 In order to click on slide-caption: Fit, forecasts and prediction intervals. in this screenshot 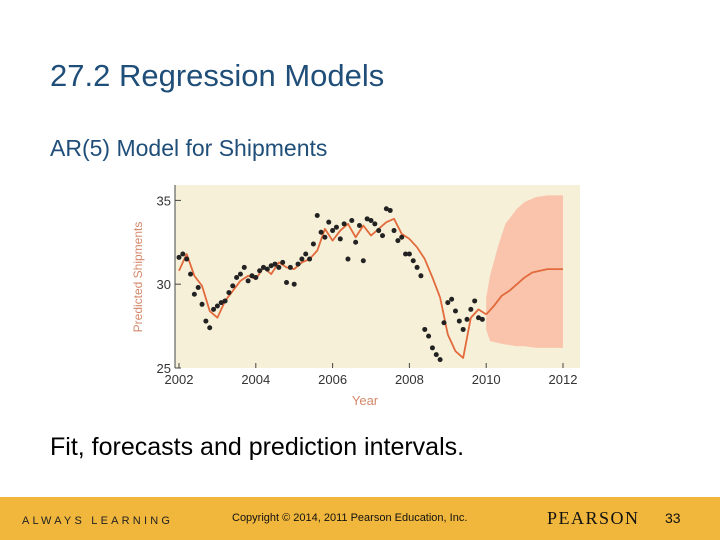, I will do `click(257, 447)`.